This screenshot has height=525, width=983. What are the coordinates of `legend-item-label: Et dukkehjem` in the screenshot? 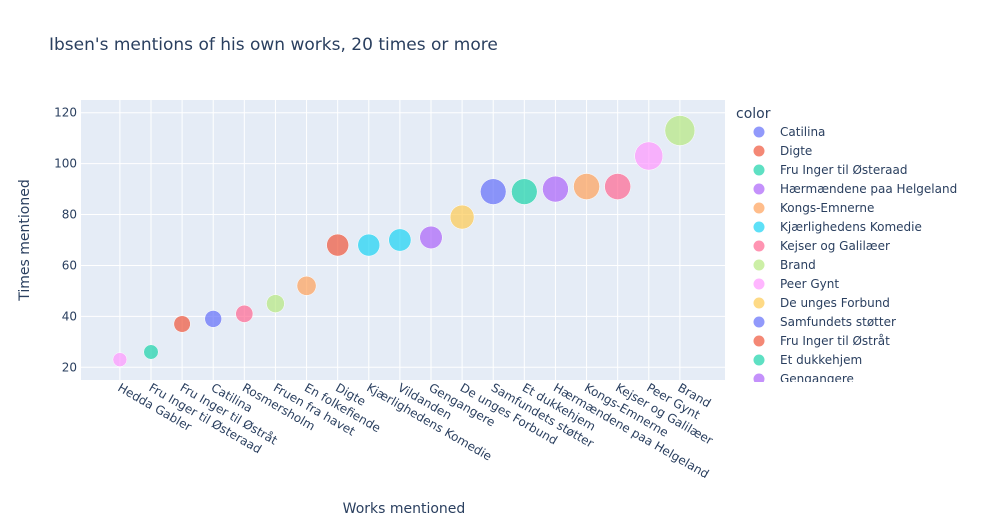 It's located at (821, 360).